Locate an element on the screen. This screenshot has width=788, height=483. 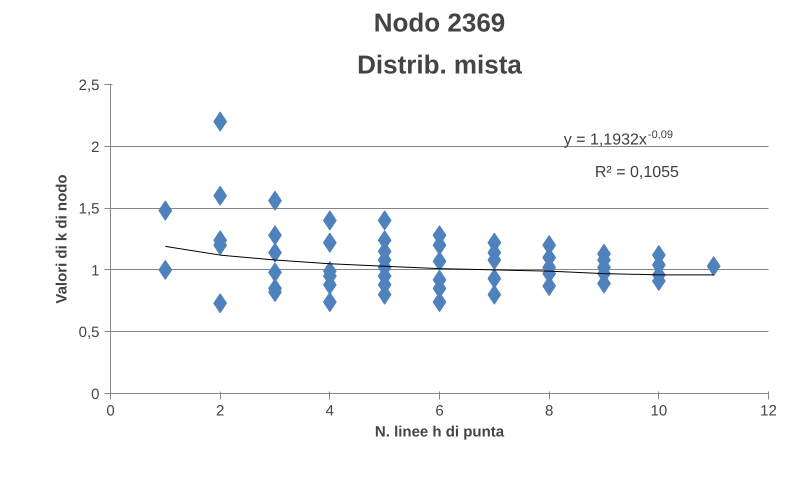
y-tick-label: 0 is located at coordinates (95, 394).